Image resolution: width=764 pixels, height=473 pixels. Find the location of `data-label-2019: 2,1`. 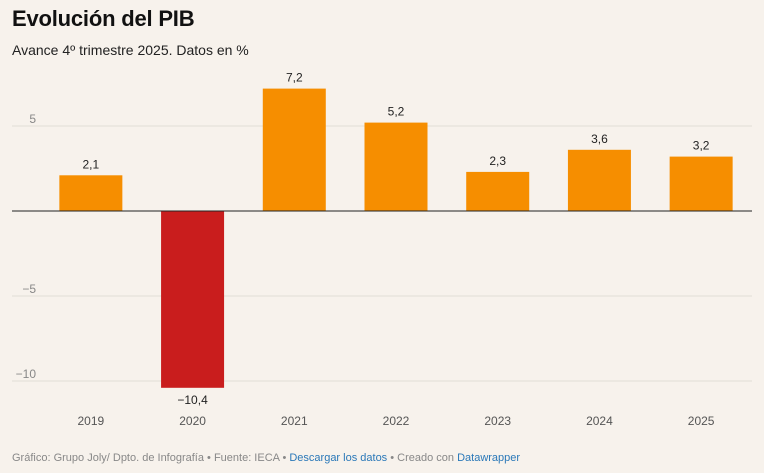

data-label-2019: 2,1 is located at coordinates (91, 164).